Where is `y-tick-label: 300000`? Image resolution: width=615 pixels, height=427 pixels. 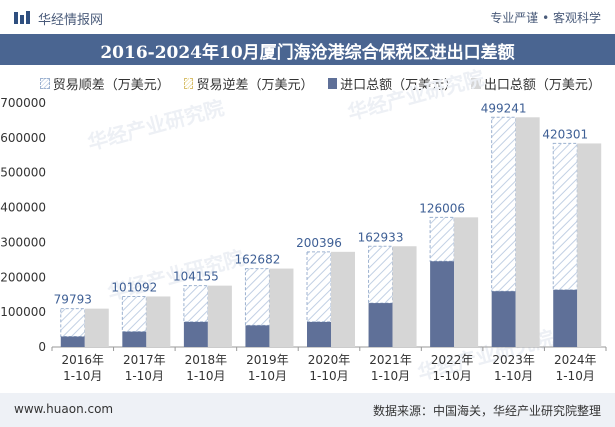 y-tick-label: 300000 is located at coordinates (23, 242).